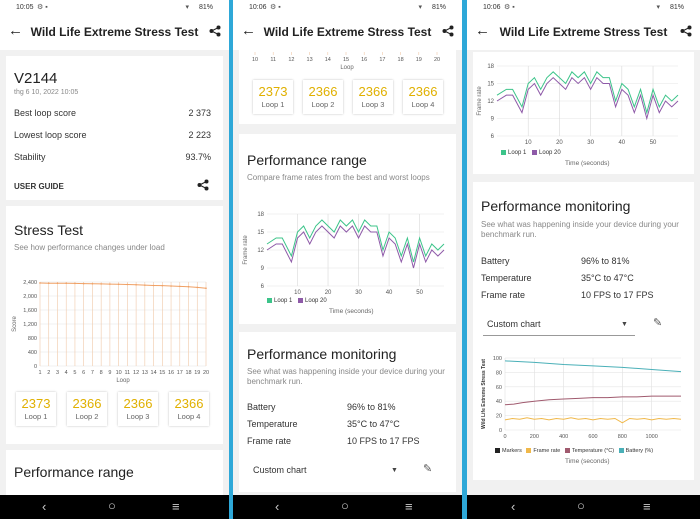  What do you see at coordinates (484, 394) in the screenshot?
I see `y-axis-title: Wild Life Extreme Stress Test` at bounding box center [484, 394].